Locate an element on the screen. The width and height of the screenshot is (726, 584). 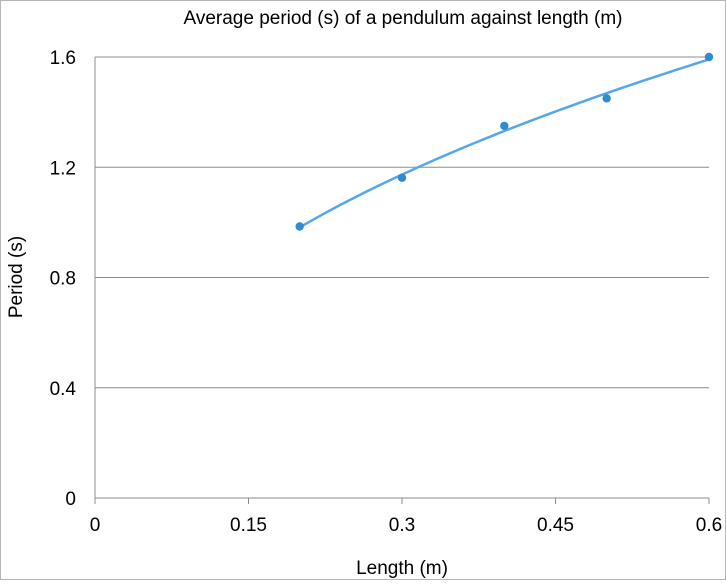
x-axis-label: Length (m) is located at coordinates (402, 568).